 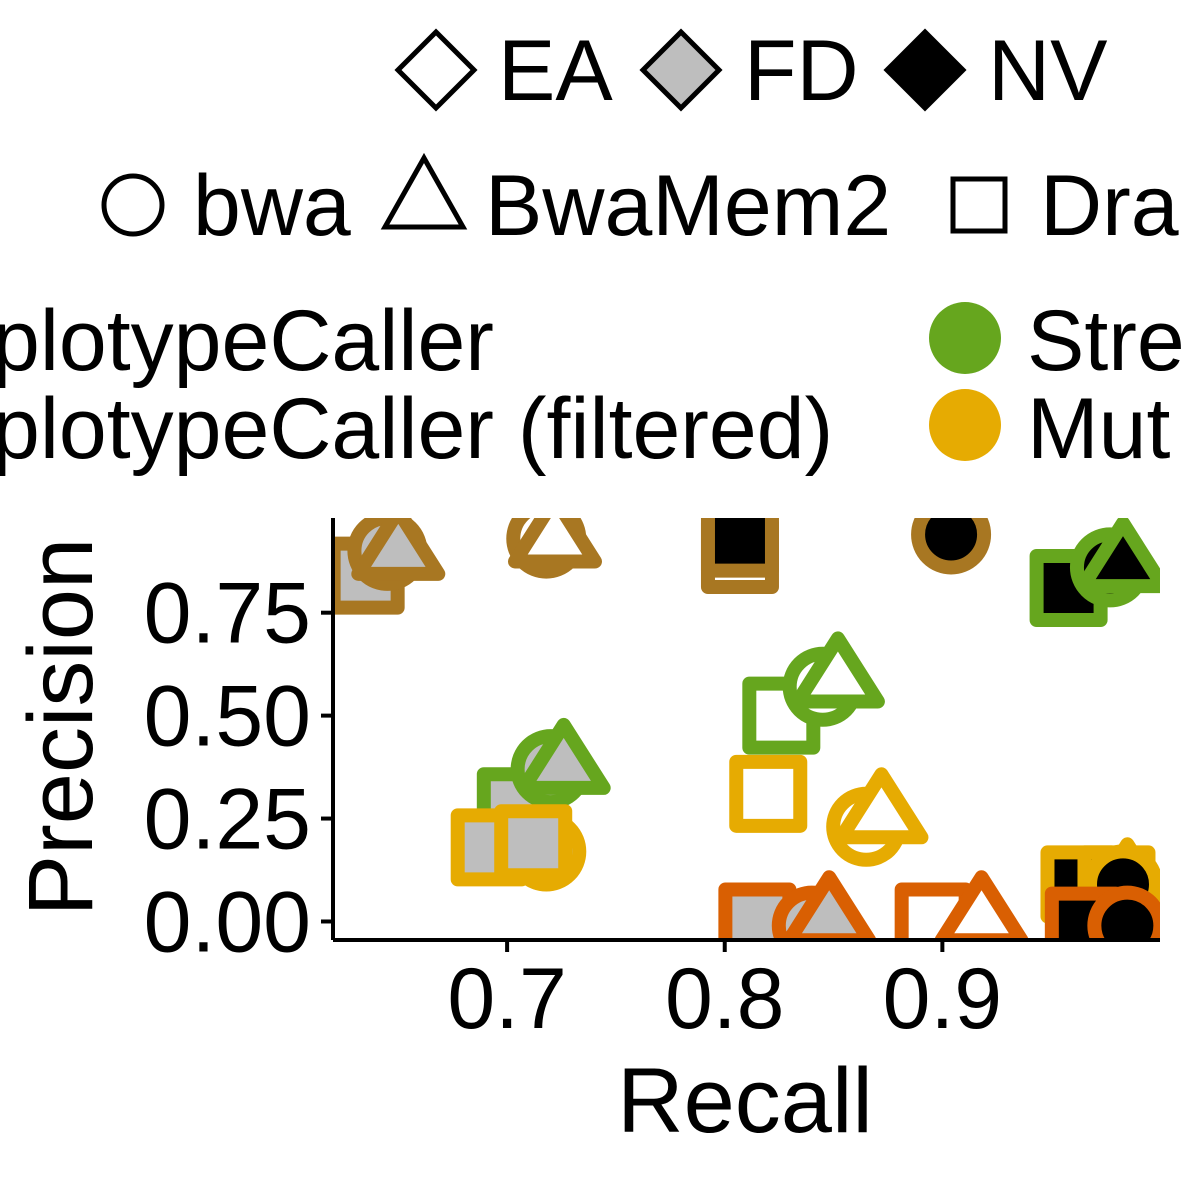 What do you see at coordinates (979, 205) in the screenshot?
I see `legend-shape-key-dra` at bounding box center [979, 205].